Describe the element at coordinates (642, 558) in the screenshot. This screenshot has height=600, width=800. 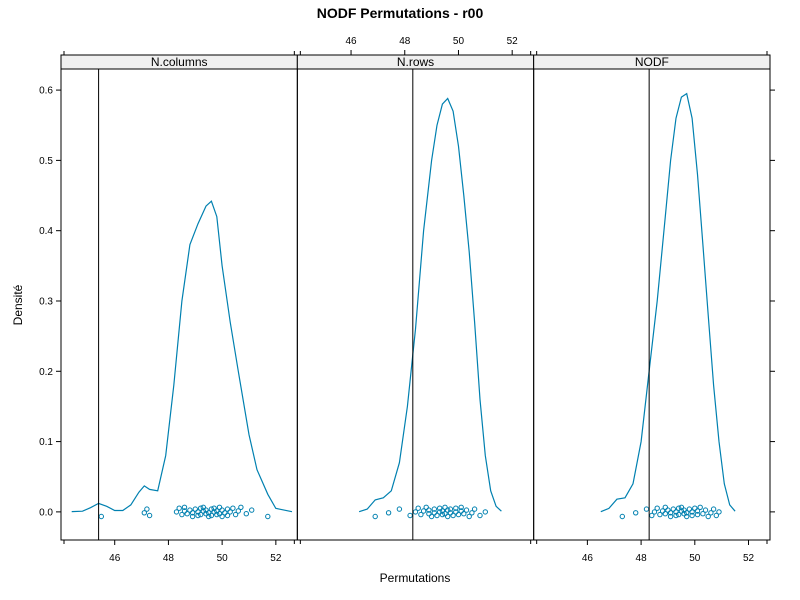
I see `x-tick-label-bottom: 48` at that location.